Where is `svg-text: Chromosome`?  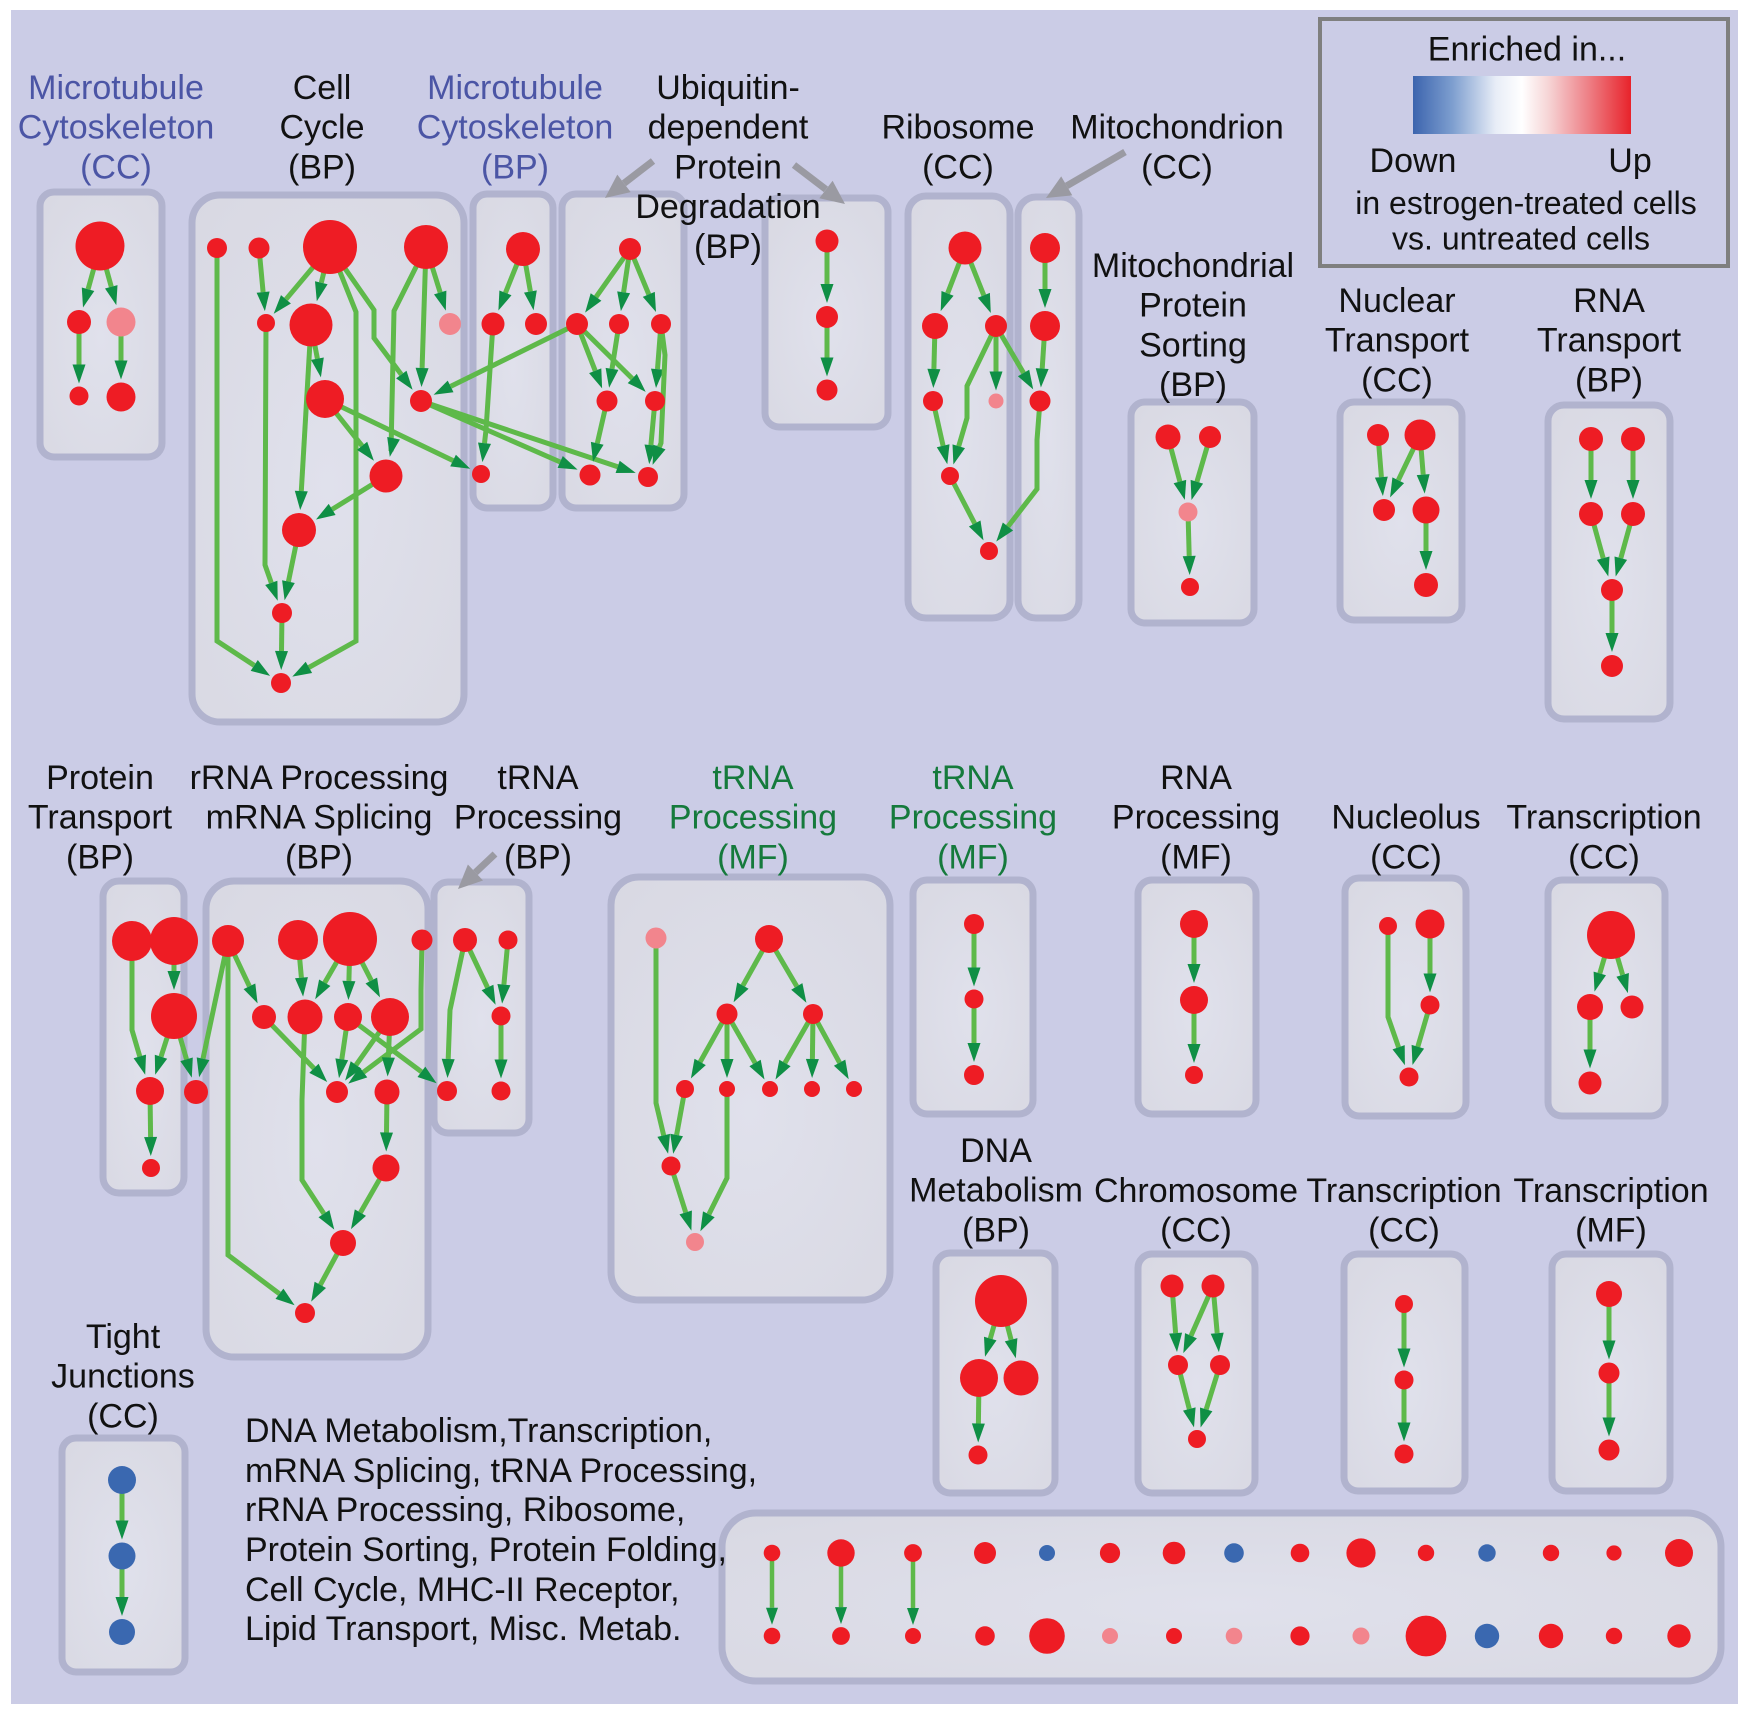 svg-text: Chromosome is located at coordinates (1196, 1191).